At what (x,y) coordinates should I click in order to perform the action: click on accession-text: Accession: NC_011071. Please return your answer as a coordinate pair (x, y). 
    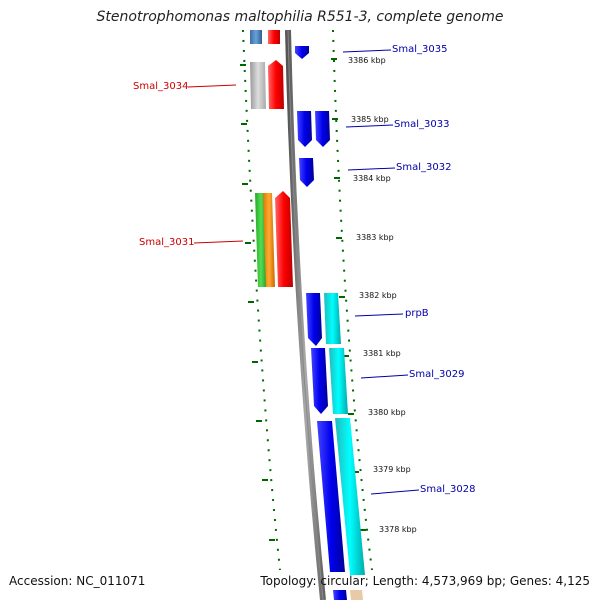
    Looking at the image, I should click on (77, 581).